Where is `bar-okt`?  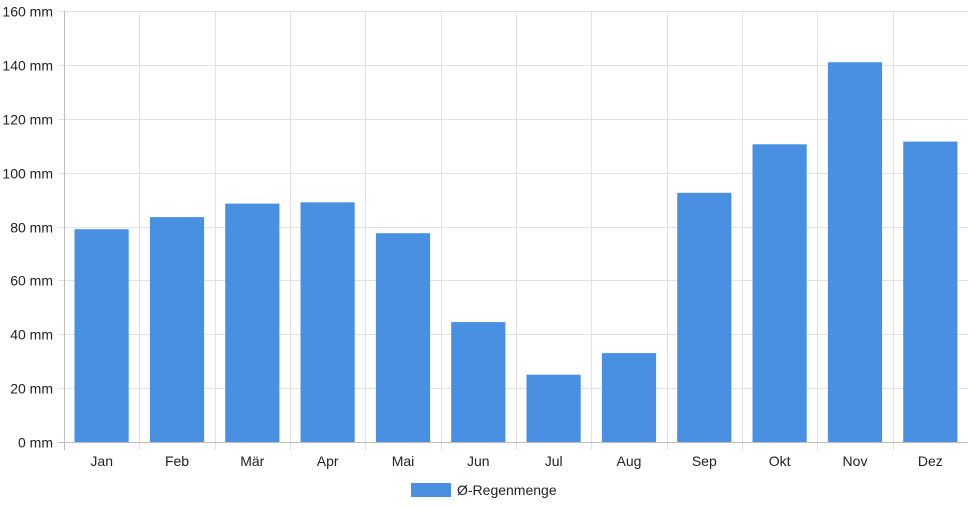
bar-okt is located at coordinates (779, 293).